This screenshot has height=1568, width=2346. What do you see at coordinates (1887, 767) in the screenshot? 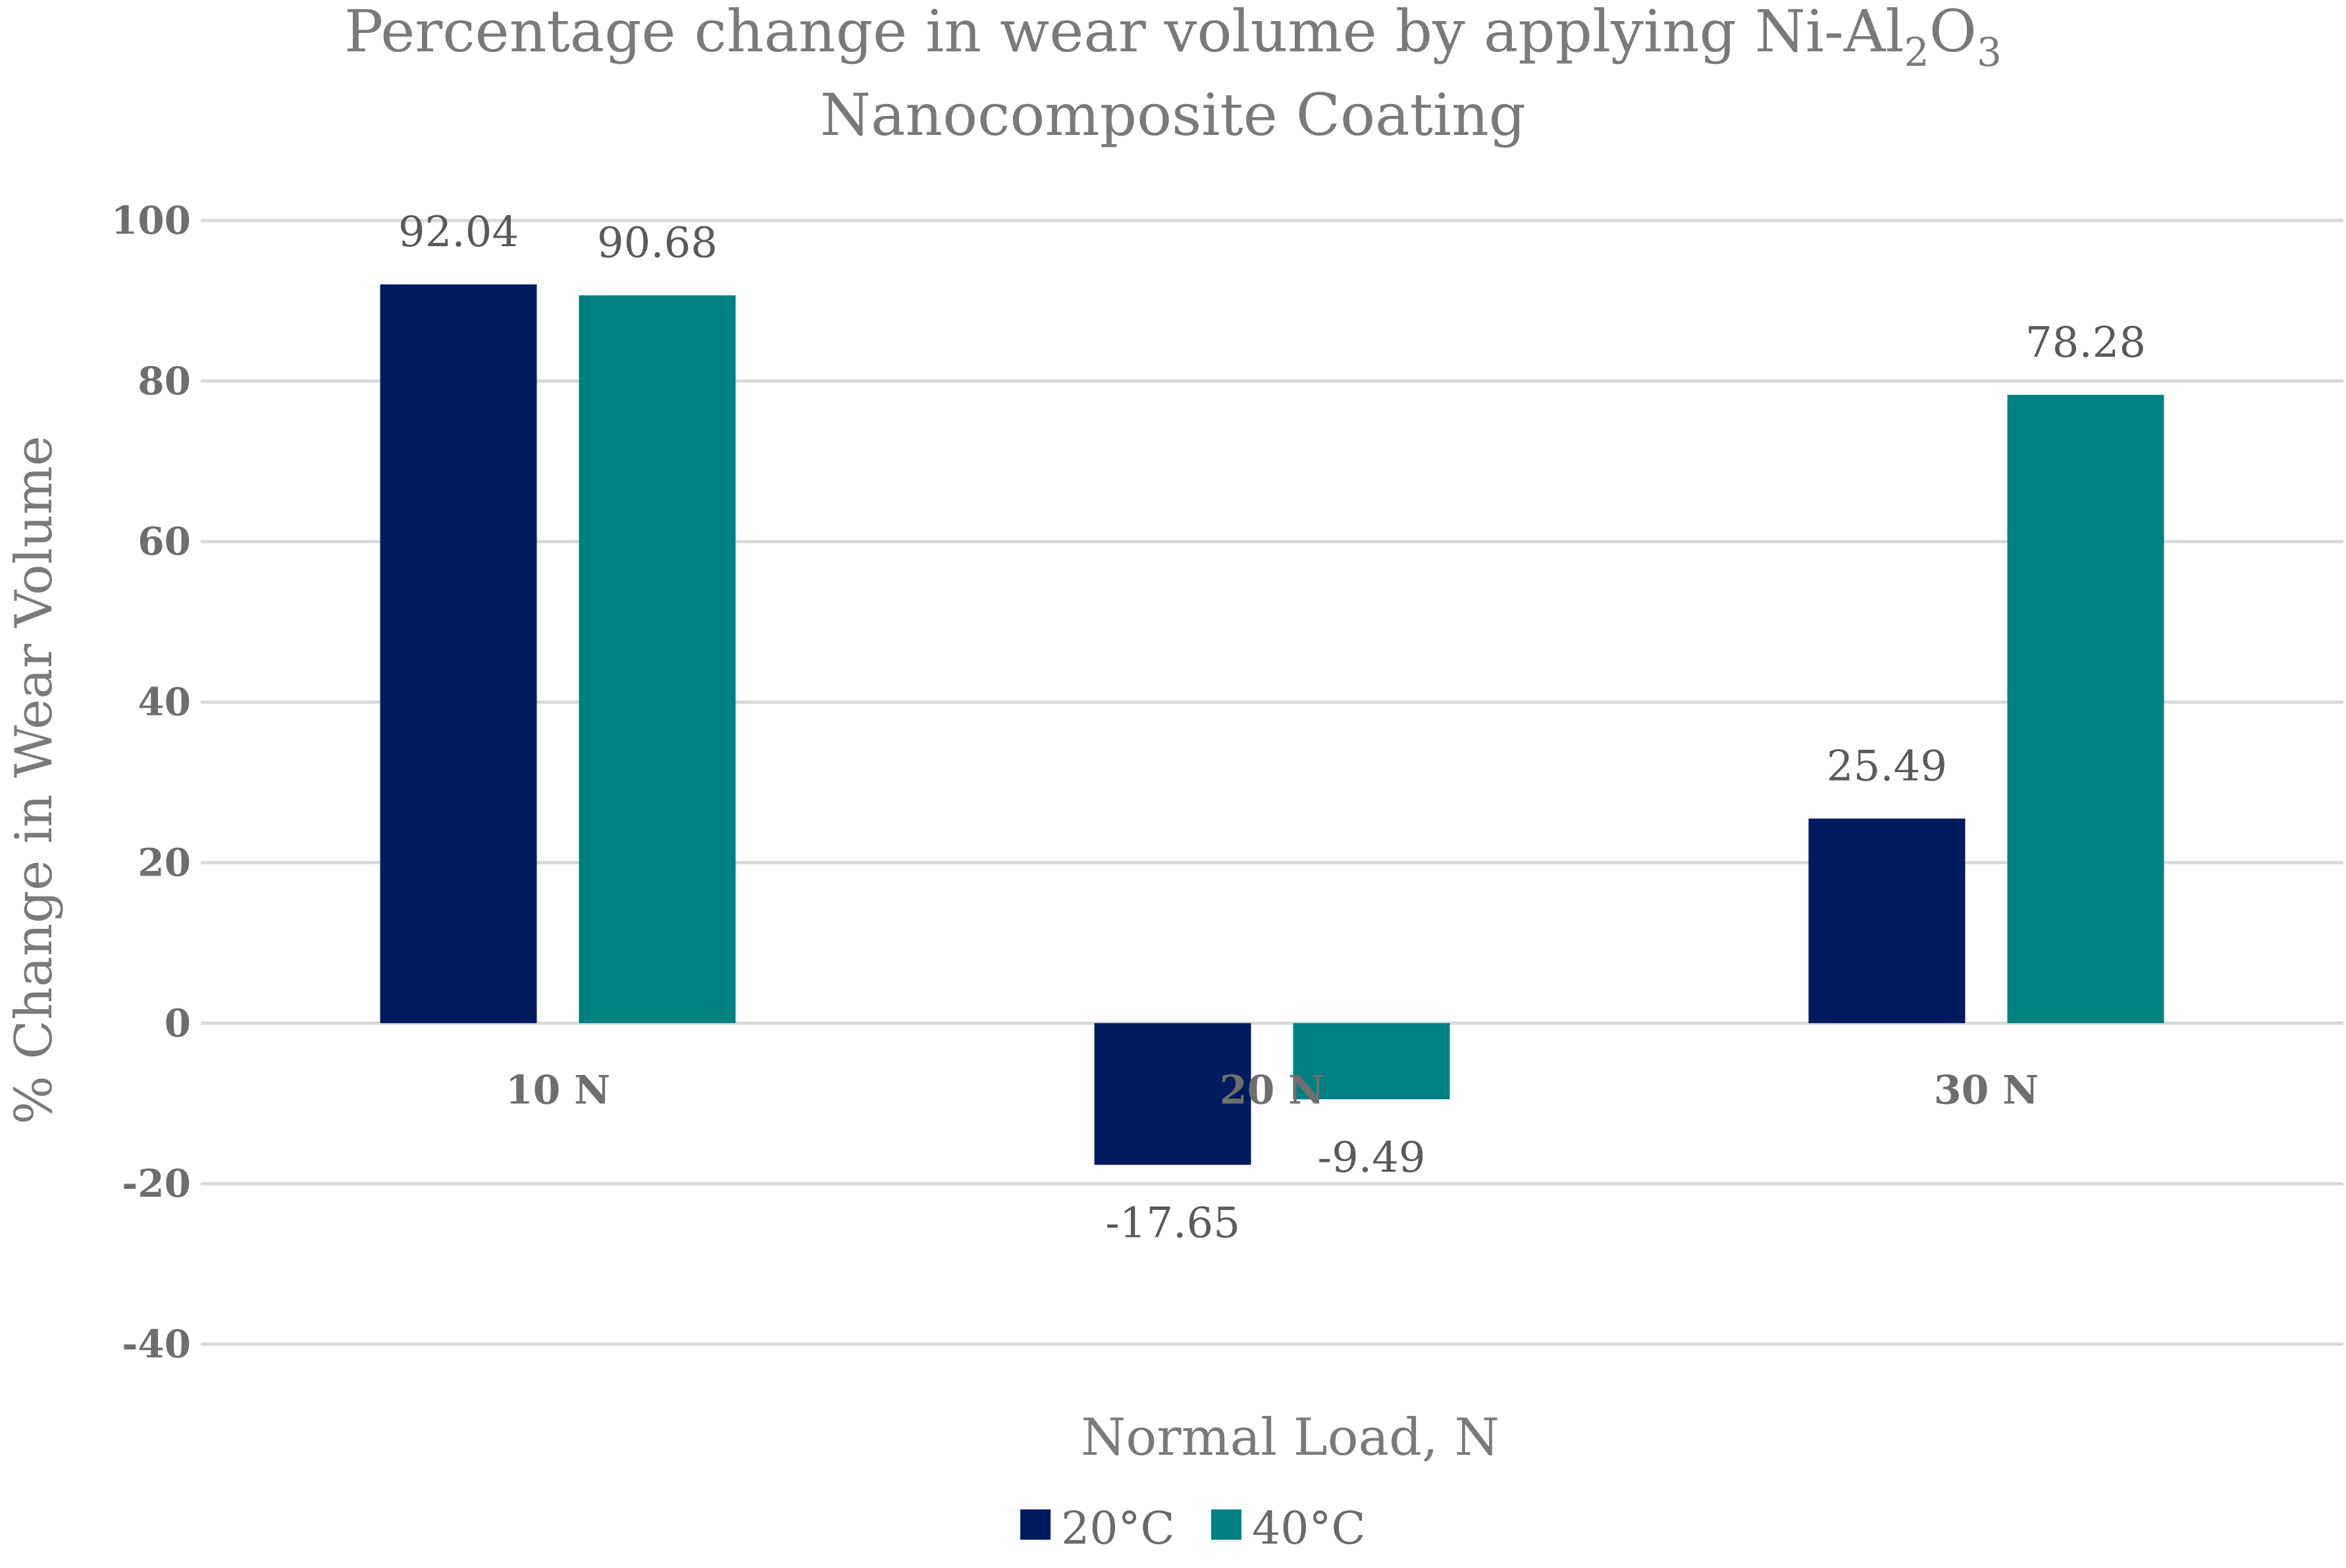
I see `data-label: 25.49` at bounding box center [1887, 767].